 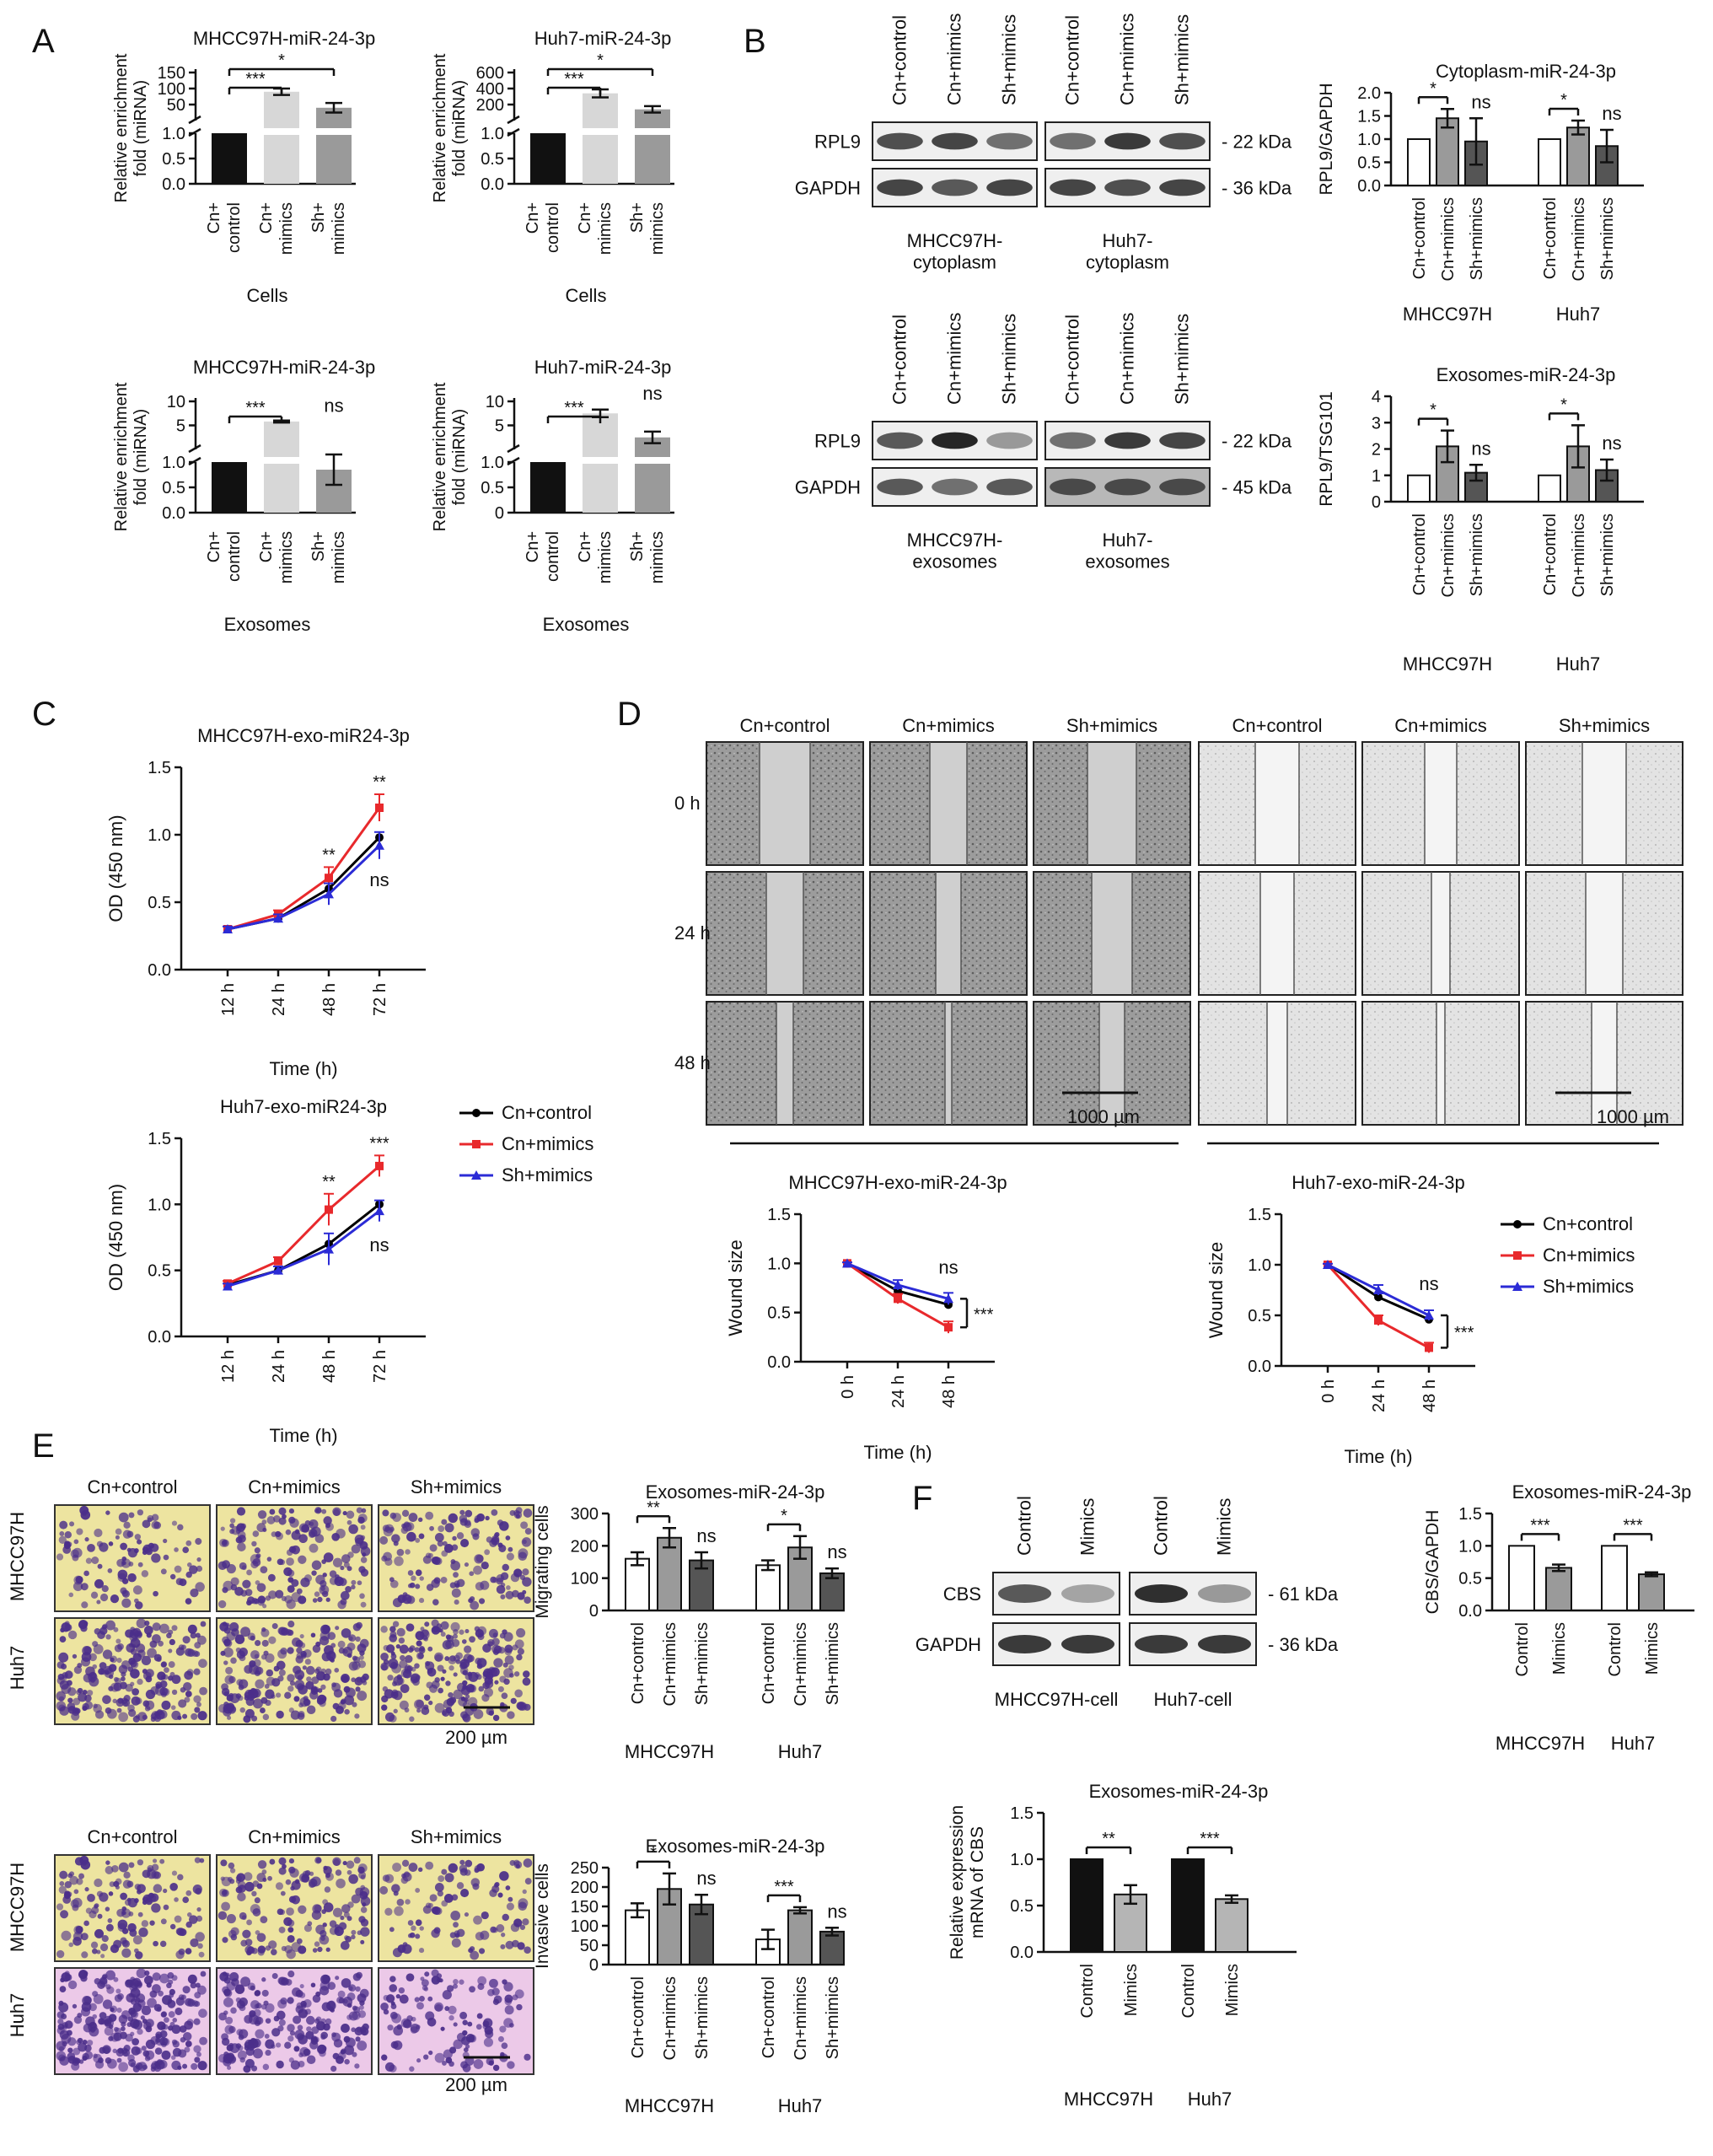 I want to click on ns-label: ns, so click(x=1480, y=101).